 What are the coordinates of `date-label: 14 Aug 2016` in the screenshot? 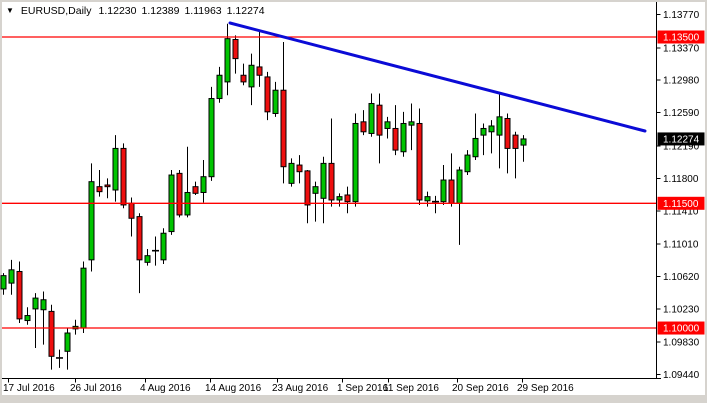 It's located at (233, 388).